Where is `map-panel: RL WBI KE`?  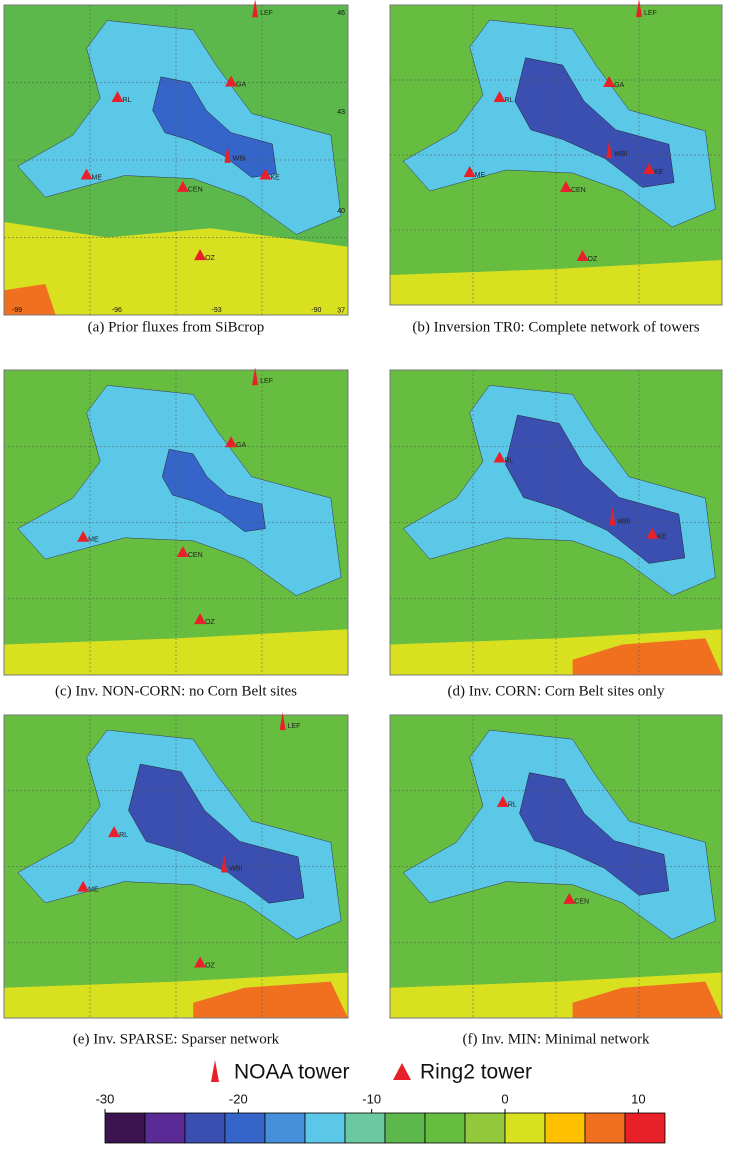 map-panel: RL WBI KE is located at coordinates (556, 522).